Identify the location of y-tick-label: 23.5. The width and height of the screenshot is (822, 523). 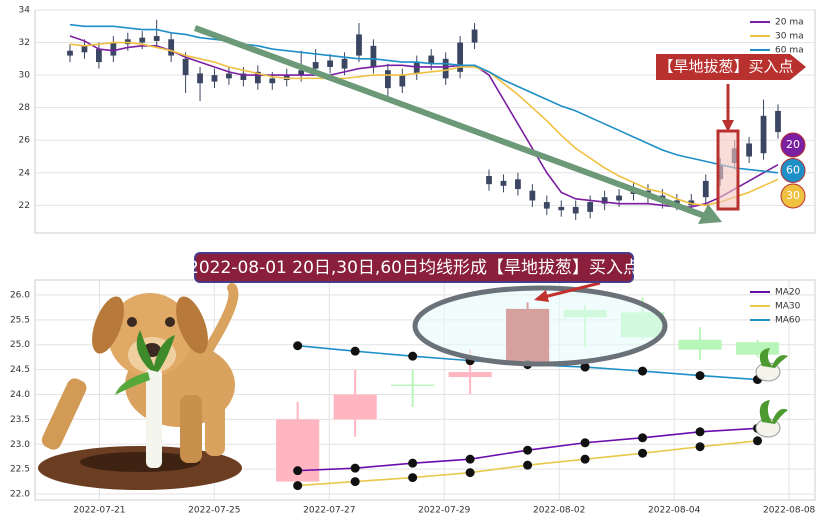
(20, 420).